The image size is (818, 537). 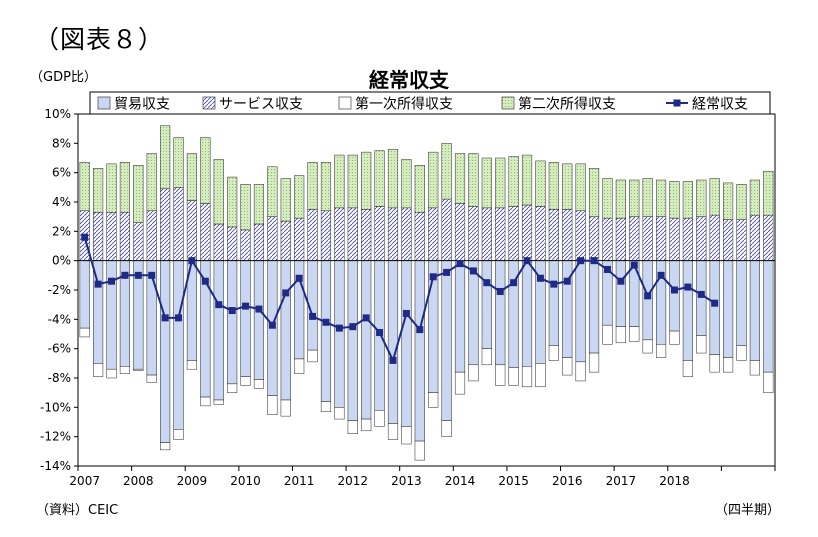 What do you see at coordinates (513, 481) in the screenshot?
I see `x-year-label: 2015` at bounding box center [513, 481].